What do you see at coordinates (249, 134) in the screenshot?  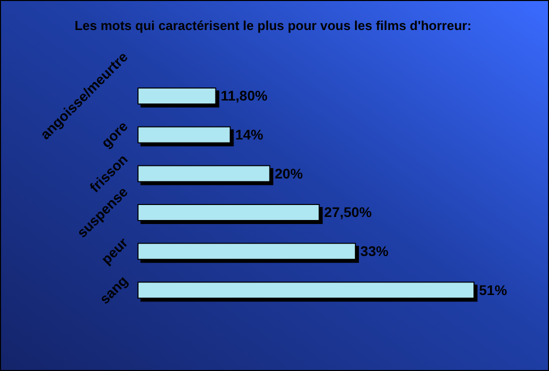 I see `data-label: 14%` at bounding box center [249, 134].